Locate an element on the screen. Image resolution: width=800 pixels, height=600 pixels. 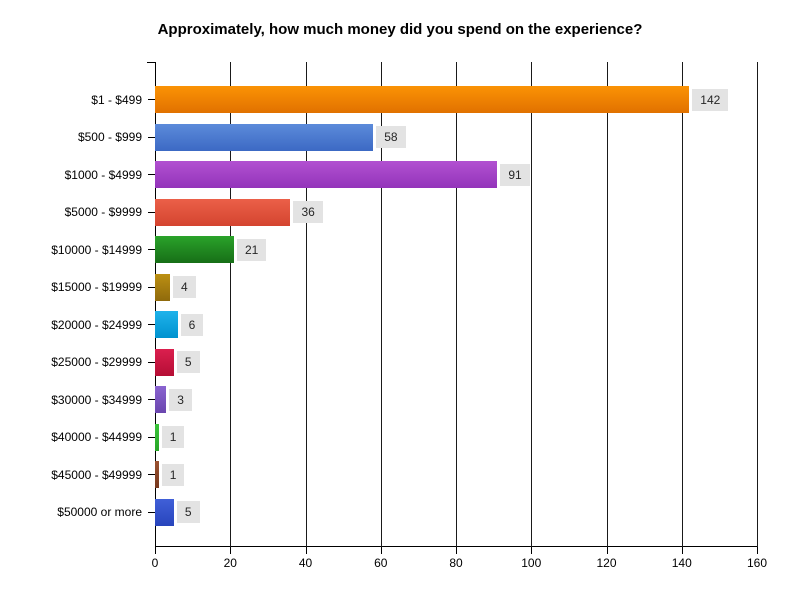
bar-row: $20000 - $24999 6 is located at coordinates (378, 325).